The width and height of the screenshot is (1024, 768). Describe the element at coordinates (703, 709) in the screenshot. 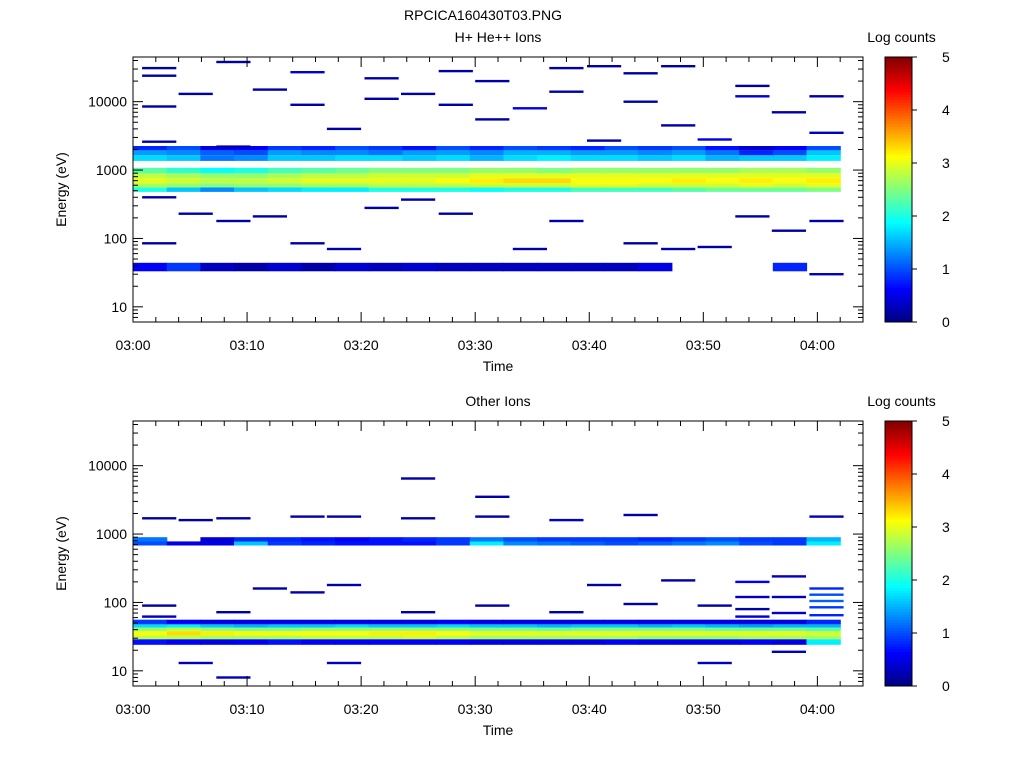

I see `x-tick-label: 03:50` at that location.